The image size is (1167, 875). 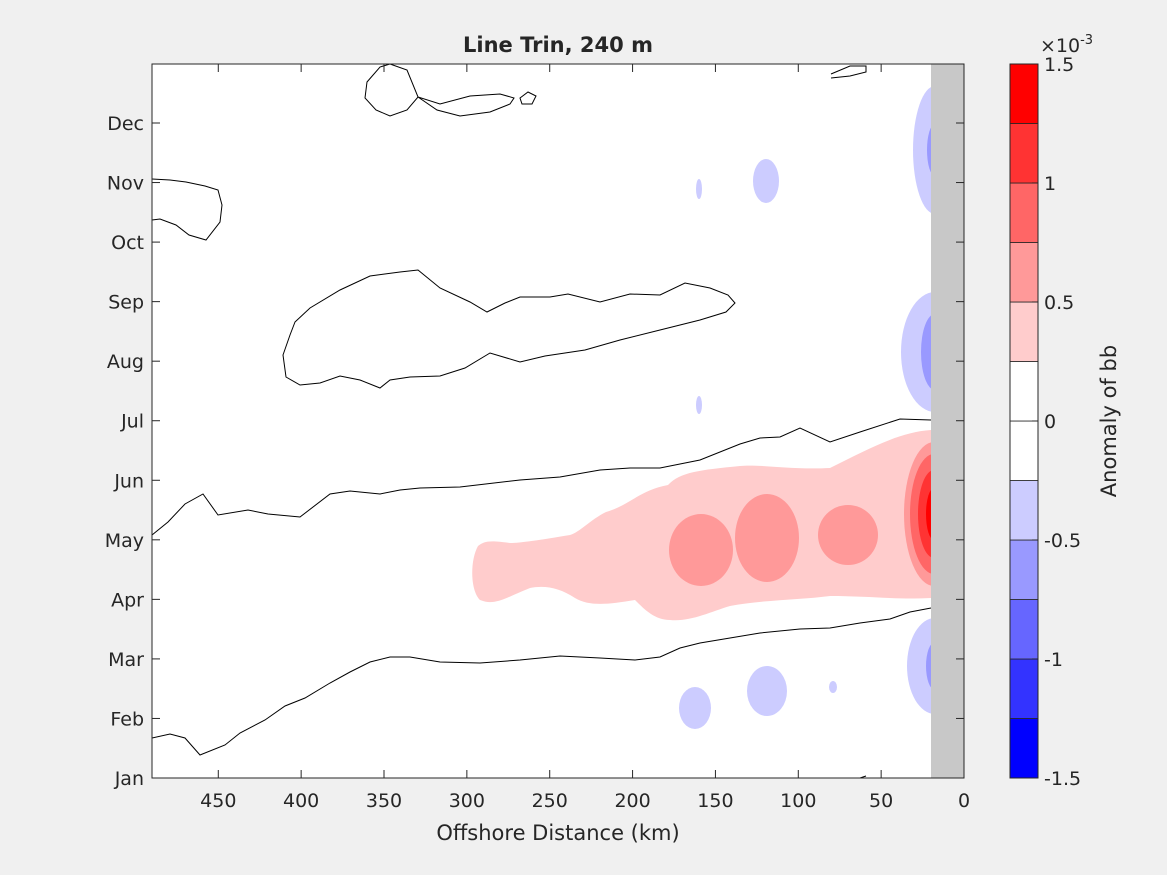 What do you see at coordinates (301, 801) in the screenshot?
I see `x-tick-label: 400` at bounding box center [301, 801].